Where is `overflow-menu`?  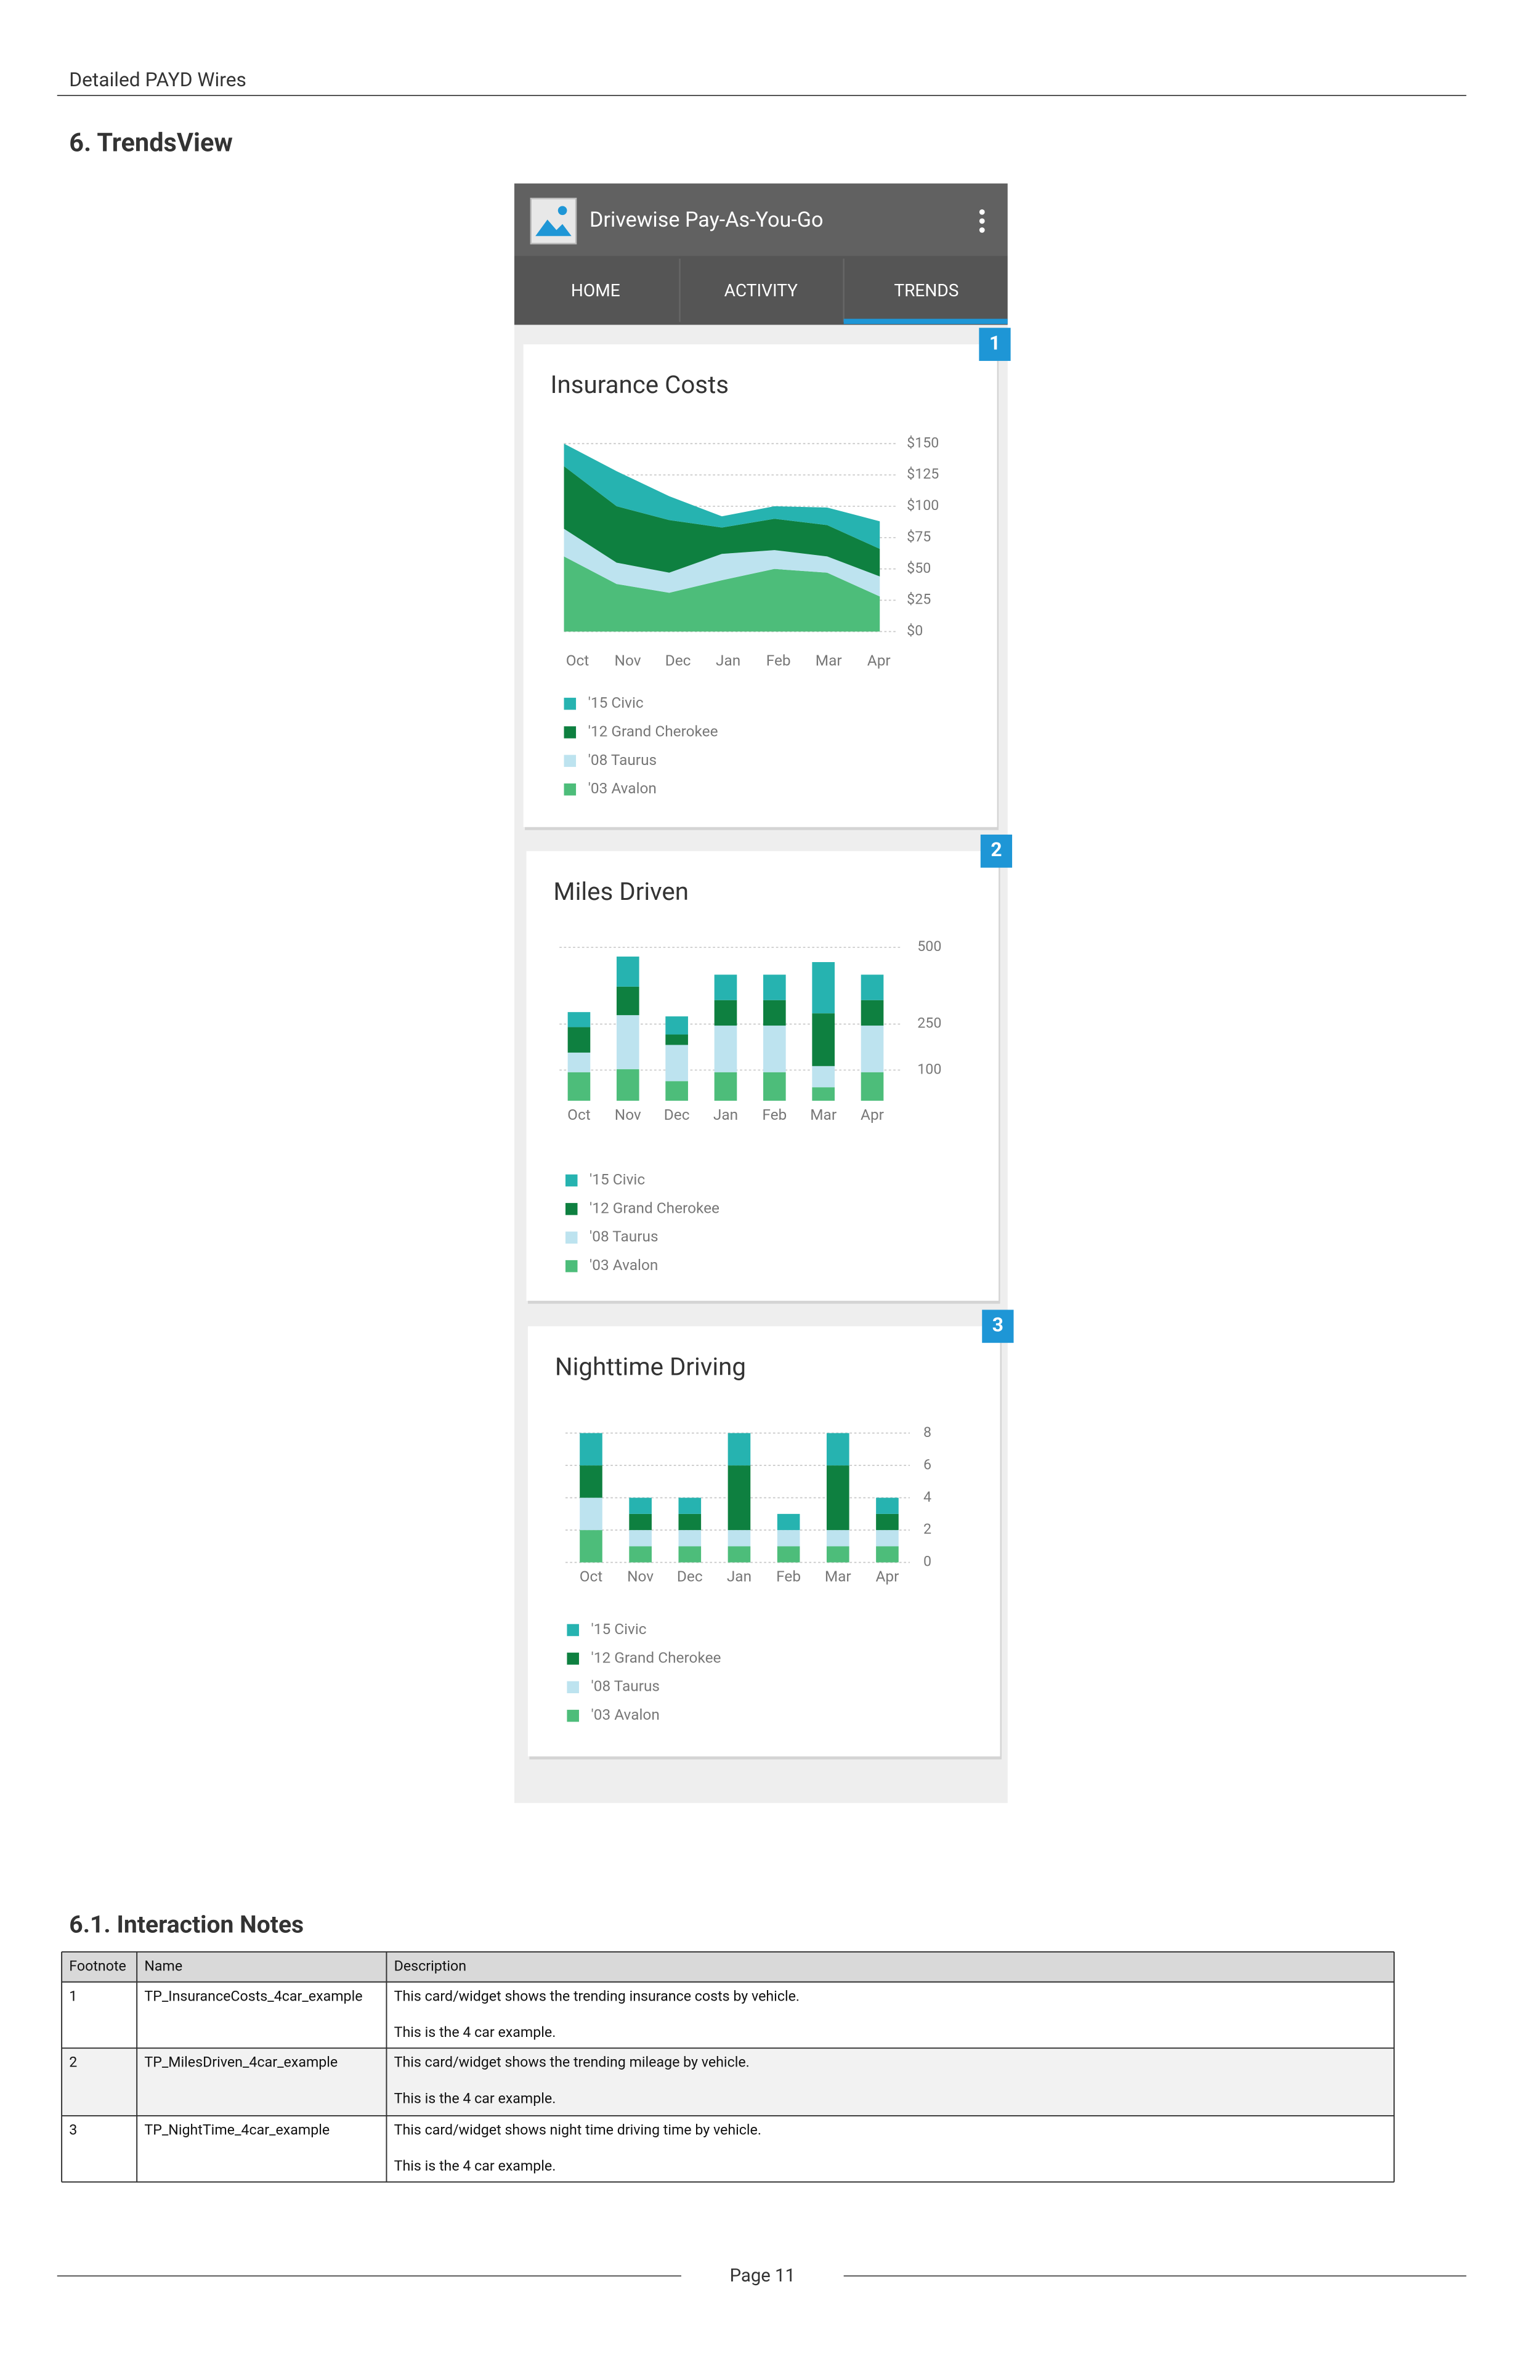
overflow-menu is located at coordinates (982, 221).